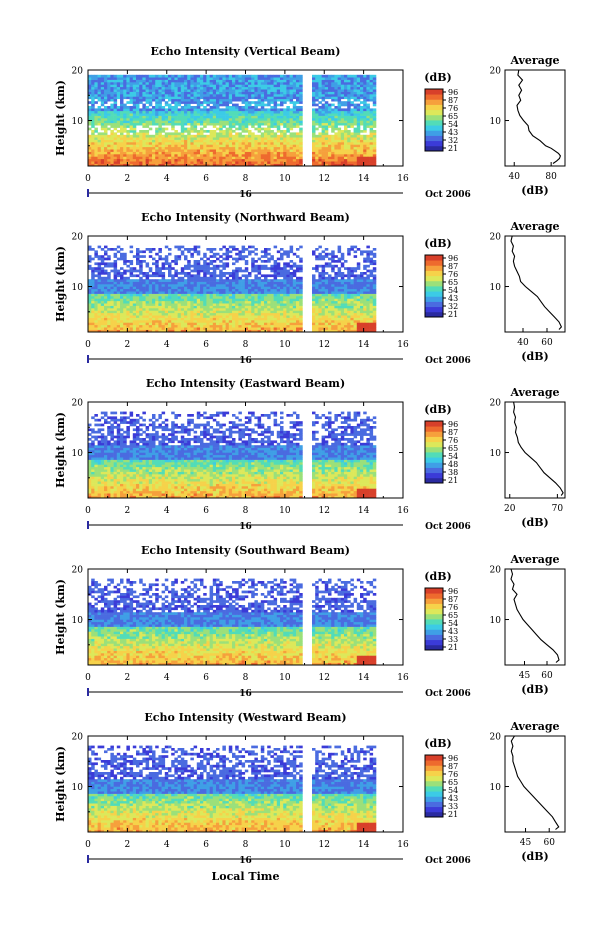  I want to click on date-suffix: Oct 2006, so click(448, 195).